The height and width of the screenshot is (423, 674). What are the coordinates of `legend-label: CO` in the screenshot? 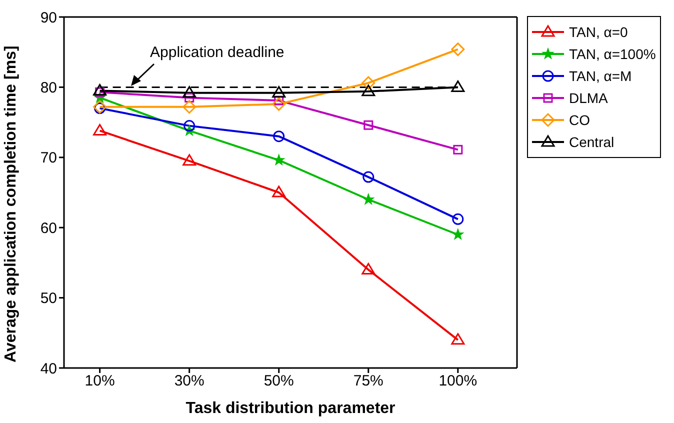 It's located at (579, 120).